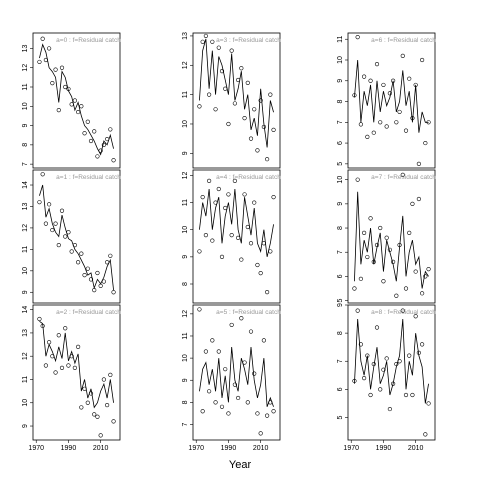  What do you see at coordinates (185, 380) in the screenshot?
I see `y-tick-label: 9` at bounding box center [185, 380].